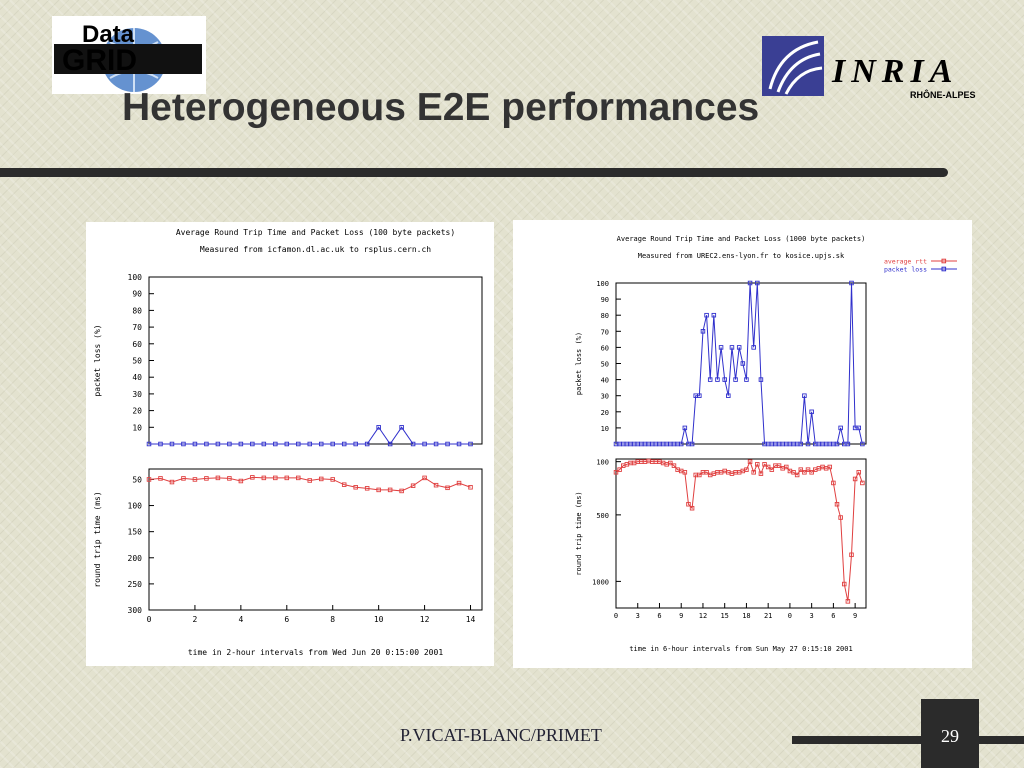 The image size is (1024, 768). Describe the element at coordinates (605, 300) in the screenshot. I see `loss-ytick-label: 90` at that location.